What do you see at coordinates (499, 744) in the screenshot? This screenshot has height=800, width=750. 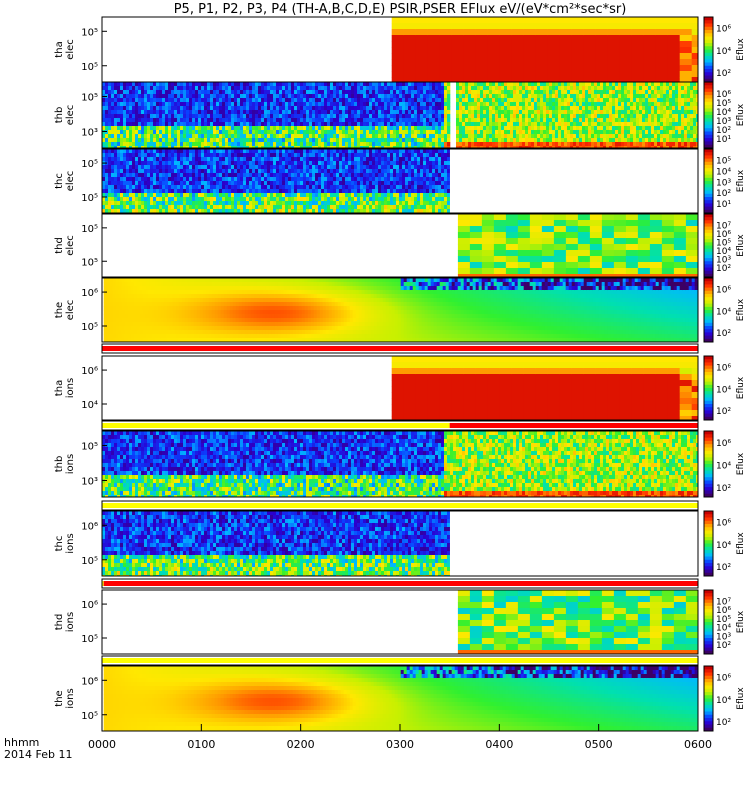 I see `x-tick-label: 0400` at bounding box center [499, 744].